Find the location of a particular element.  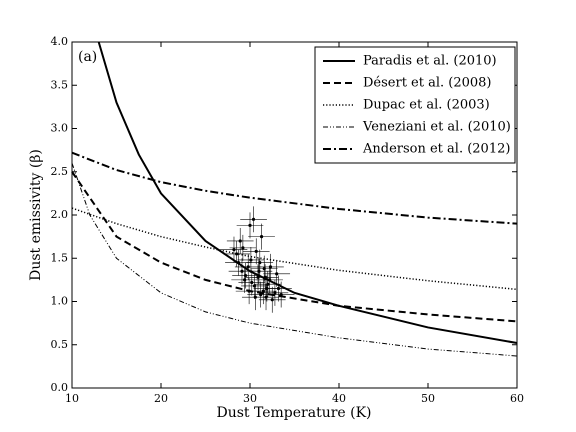

y-tick-label: 2.0 is located at coordinates (60, 214).